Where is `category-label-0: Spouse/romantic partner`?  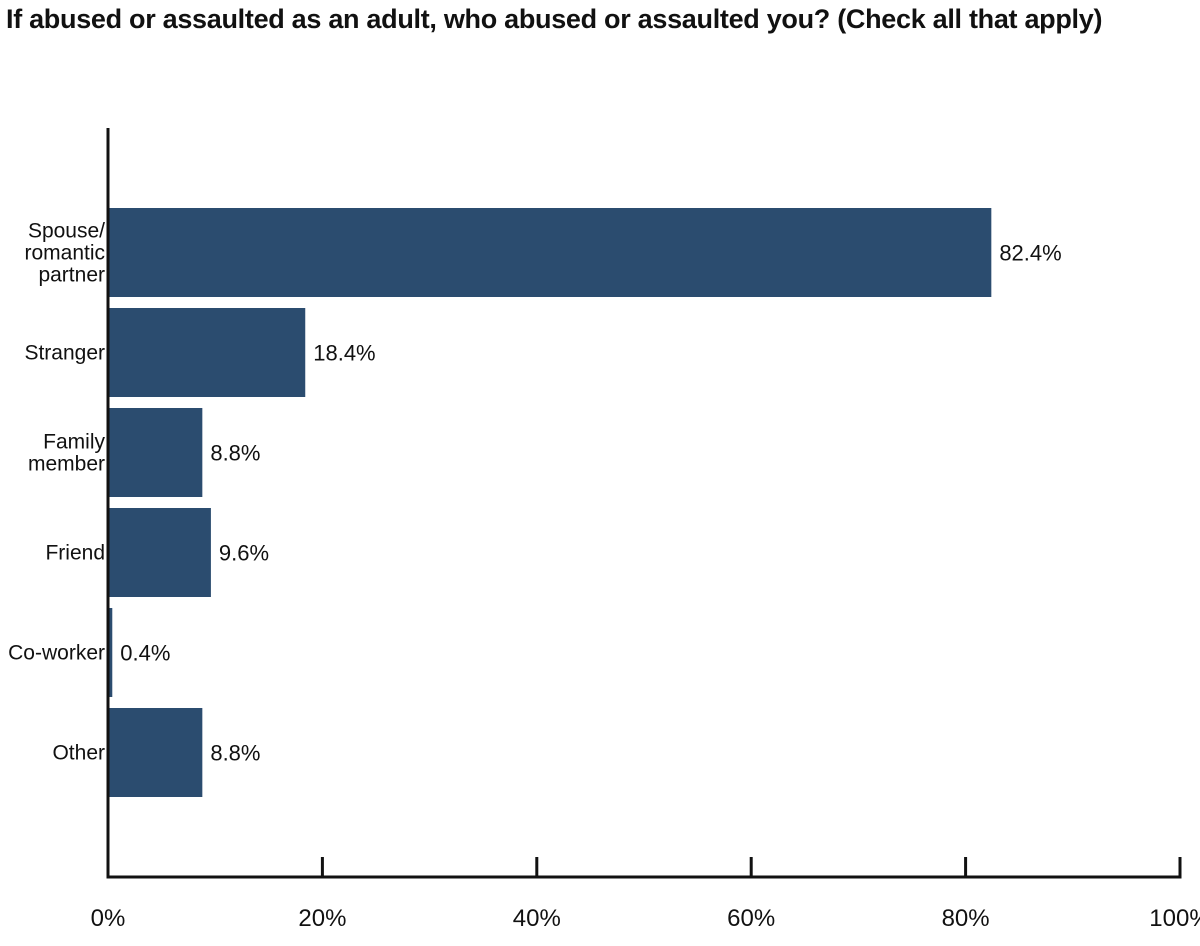
category-label-0: Spouse/romantic partner is located at coordinates (64, 253).